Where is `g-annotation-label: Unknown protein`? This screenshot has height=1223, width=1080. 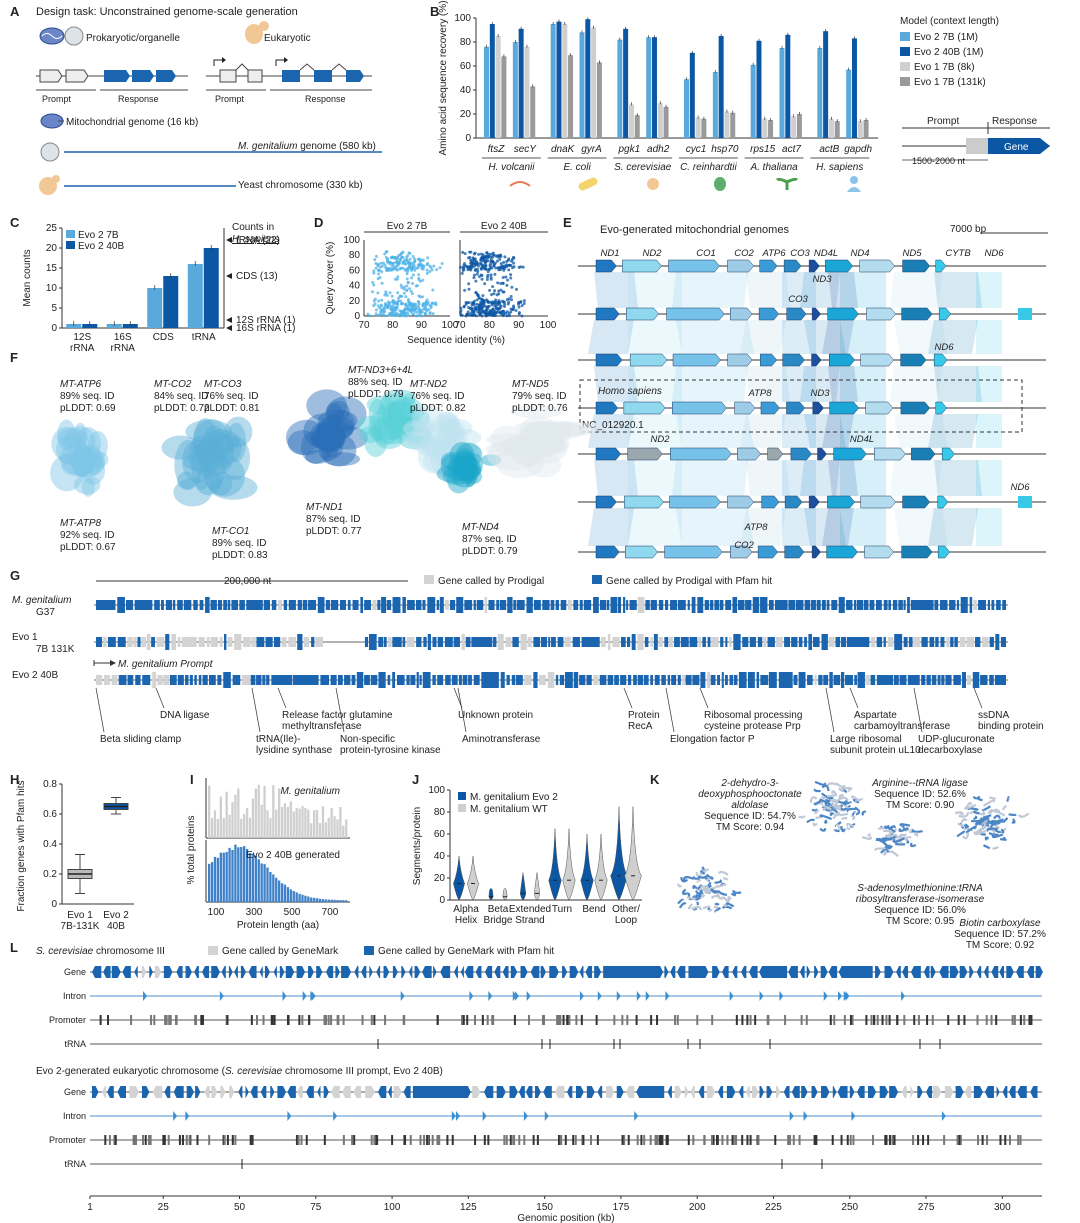 g-annotation-label: Unknown protein is located at coordinates (495, 715).